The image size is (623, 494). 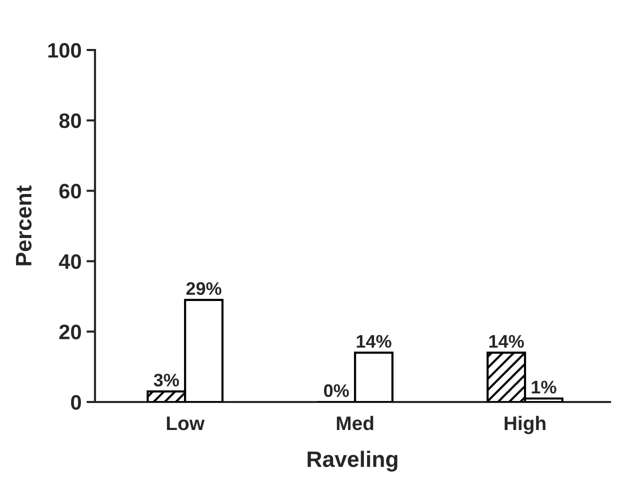 I want to click on x-tick-label: Low, so click(x=185, y=423).